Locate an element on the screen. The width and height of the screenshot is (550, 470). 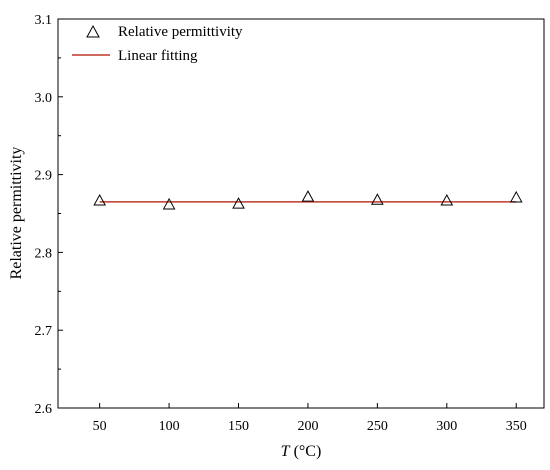
x-tick-label: 250 is located at coordinates (377, 426).